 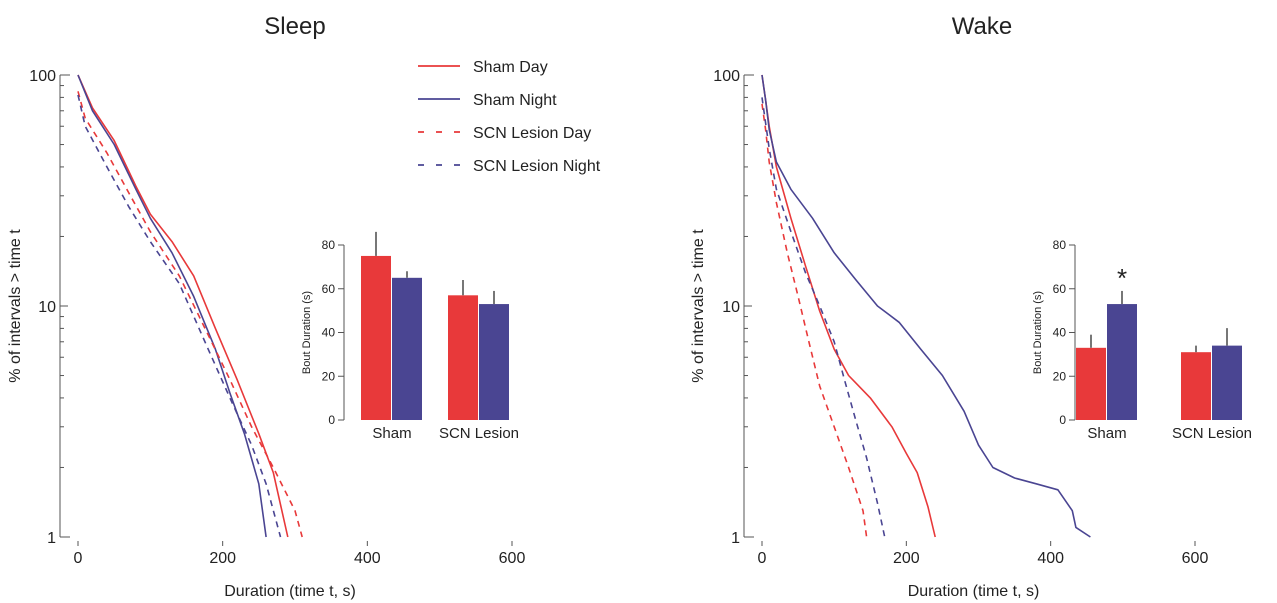 What do you see at coordinates (515, 100) in the screenshot?
I see `legend-label: Sham Night` at bounding box center [515, 100].